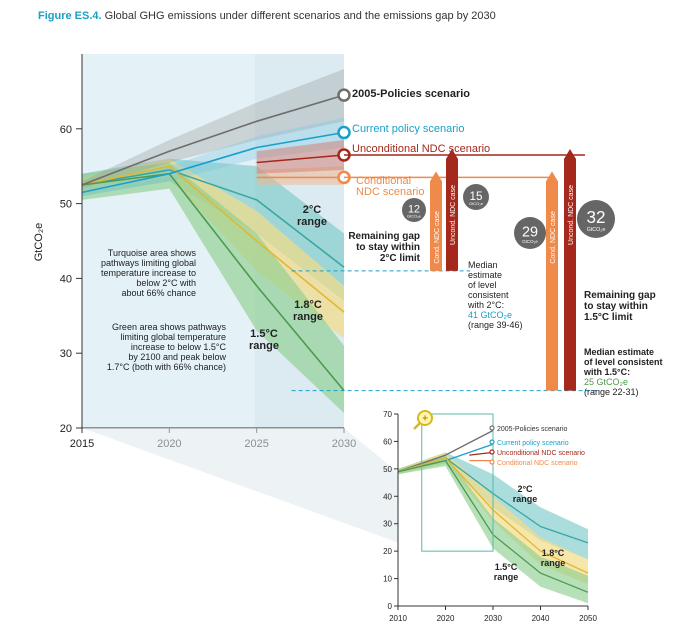 This screenshot has width=692, height=640. Describe the element at coordinates (66, 205) in the screenshot. I see `main-y-tick-label: 50` at that location.